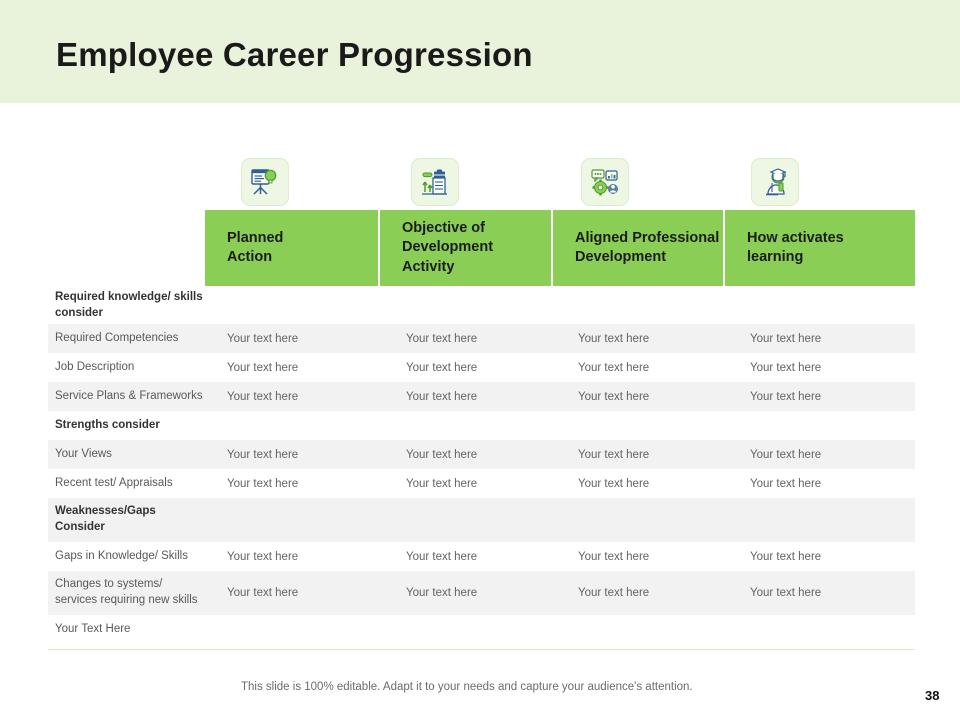 The height and width of the screenshot is (720, 960). What do you see at coordinates (448, 247) in the screenshot?
I see `column-header-label: Objective of Development Activity` at bounding box center [448, 247].